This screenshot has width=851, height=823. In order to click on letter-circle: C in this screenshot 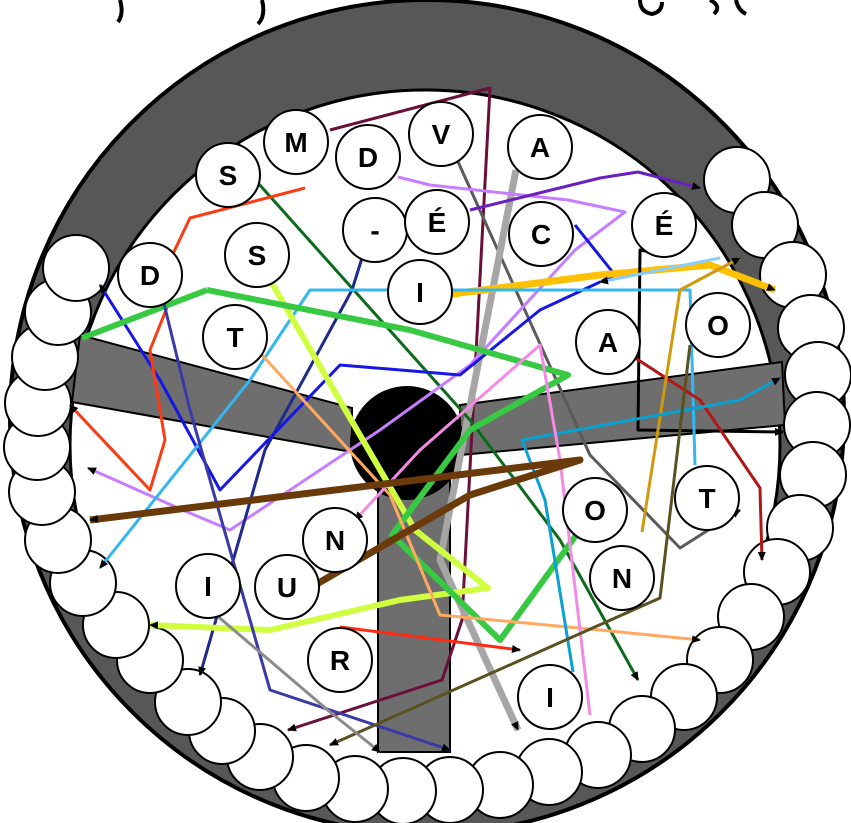, I will do `click(541, 234)`.